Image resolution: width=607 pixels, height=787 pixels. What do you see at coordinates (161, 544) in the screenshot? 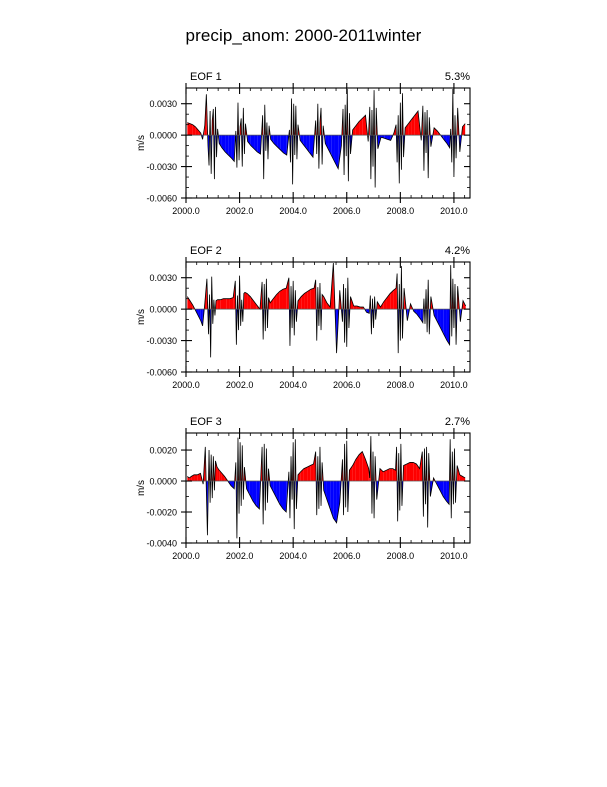
I see `y-tick-label: -0.0040` at bounding box center [161, 544].